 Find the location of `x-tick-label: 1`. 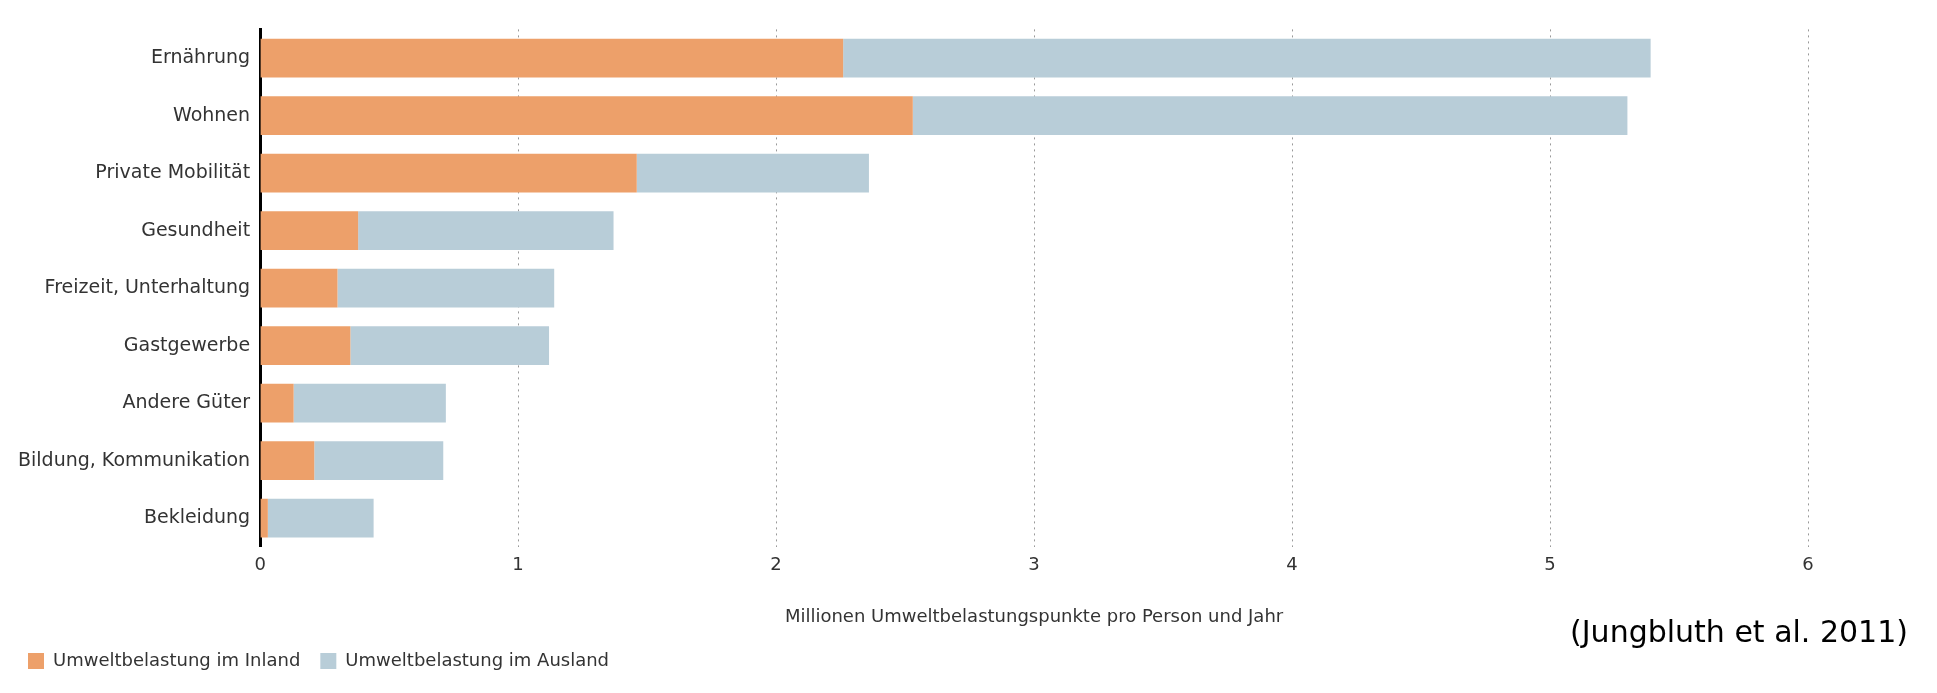

x-tick-label: 1 is located at coordinates (518, 564).